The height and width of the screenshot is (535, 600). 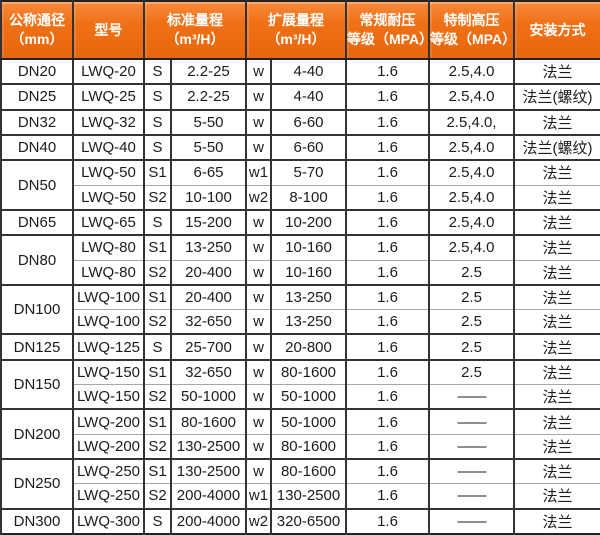 What do you see at coordinates (208, 296) in the screenshot?
I see `s-range-cell: 20-400` at bounding box center [208, 296].